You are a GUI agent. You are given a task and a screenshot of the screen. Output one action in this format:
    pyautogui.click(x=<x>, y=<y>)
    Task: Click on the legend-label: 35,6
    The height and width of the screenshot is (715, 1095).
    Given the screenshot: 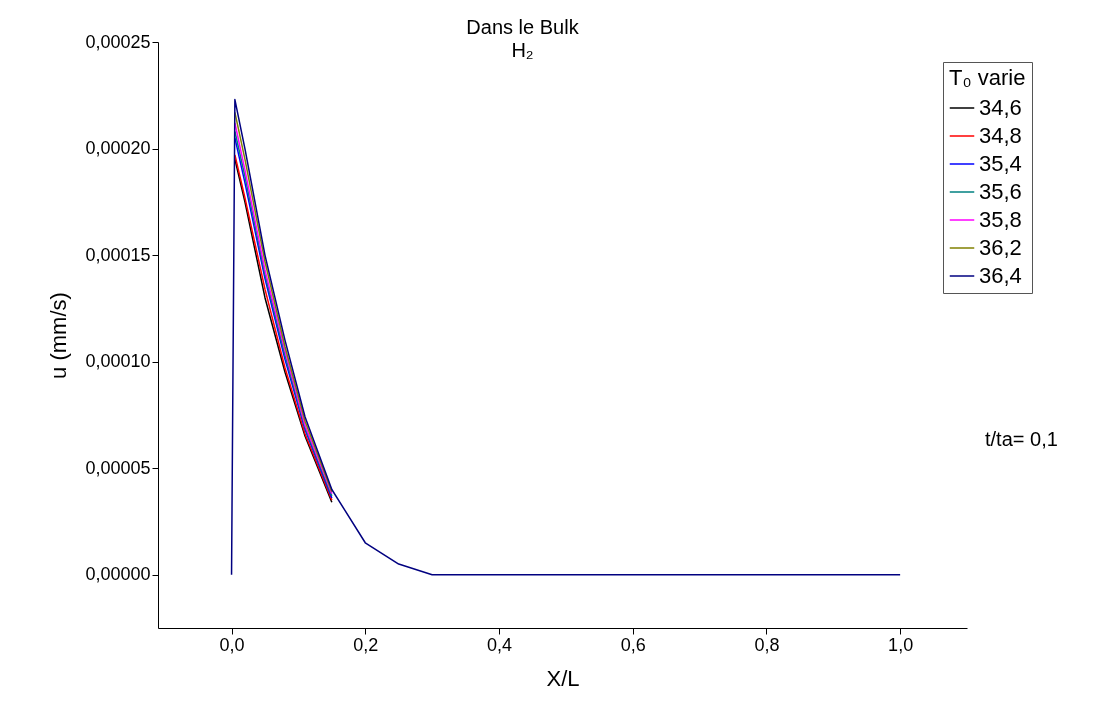 What is the action you would take?
    pyautogui.click(x=1000, y=191)
    